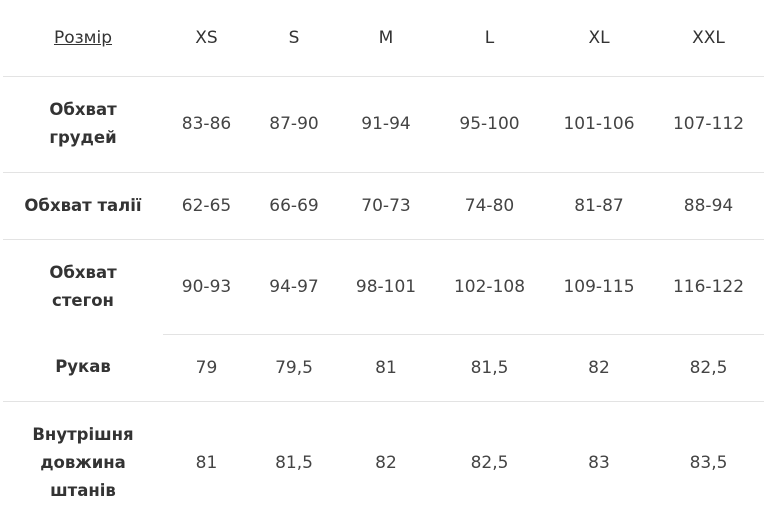 This screenshot has width=768, height=524. What do you see at coordinates (83, 124) in the screenshot?
I see `row-label: Обхват грудей` at bounding box center [83, 124].